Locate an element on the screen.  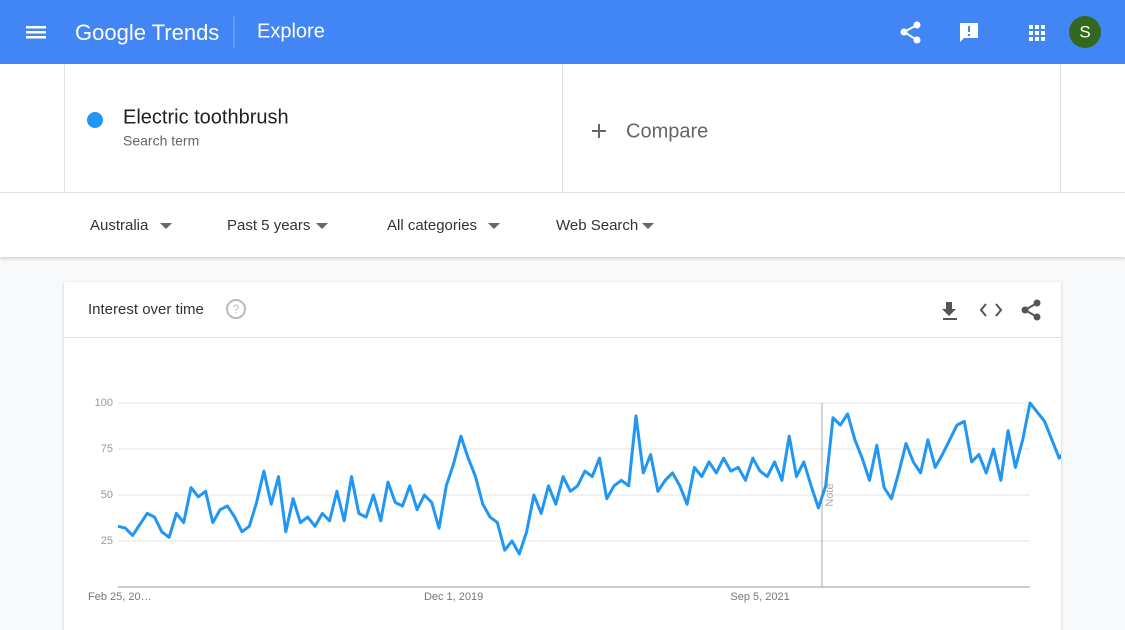
logo: Google Trends is located at coordinates (147, 32).